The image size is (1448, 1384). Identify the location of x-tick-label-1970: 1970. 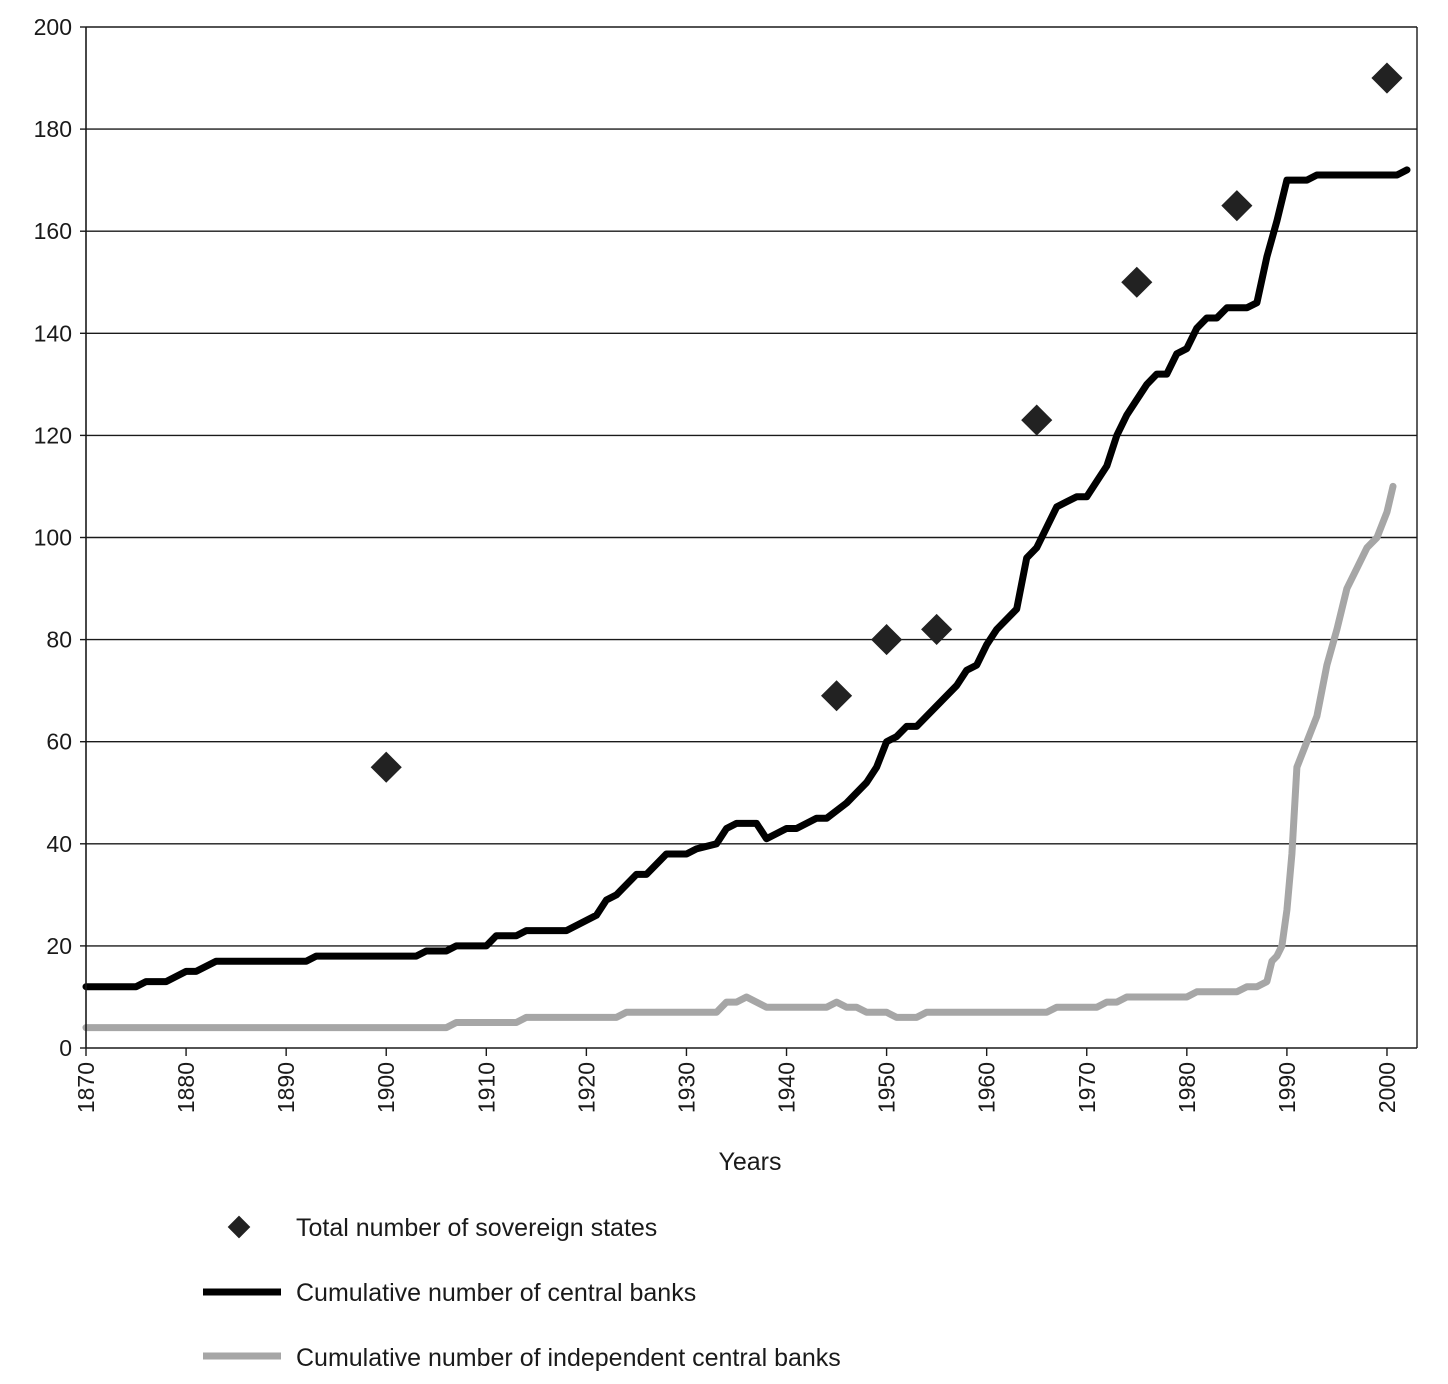
(1087, 1087).